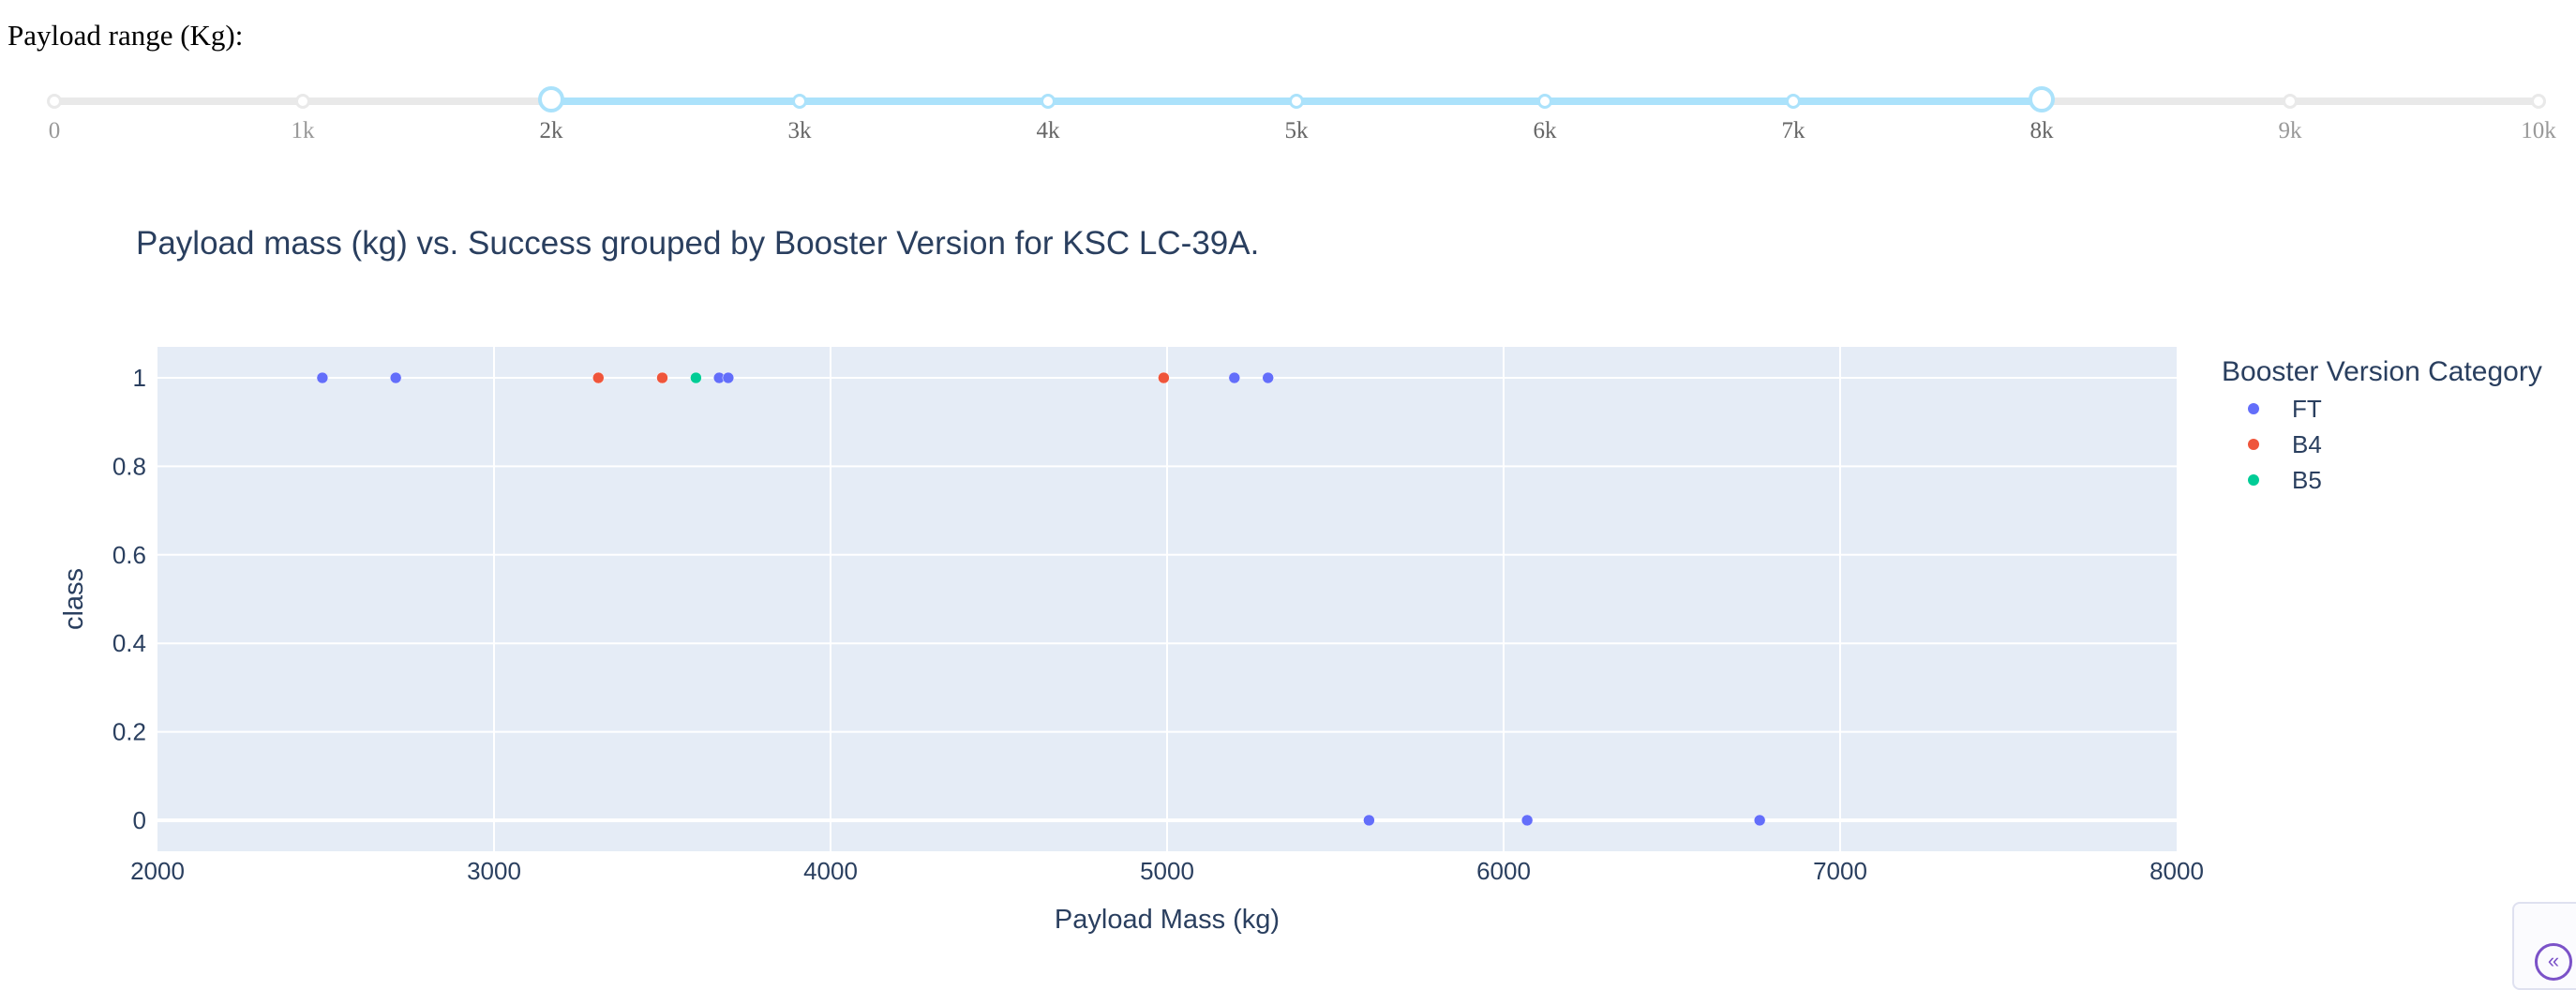 This screenshot has width=2576, height=990. Describe the element at coordinates (2042, 130) in the screenshot. I see `slider-mark-label: 8k` at that location.